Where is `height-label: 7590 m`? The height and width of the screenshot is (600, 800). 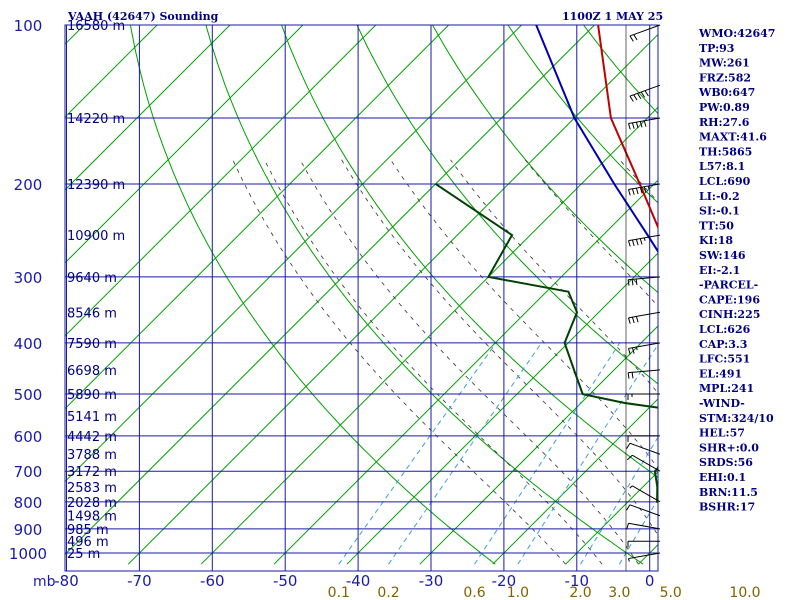 height-label: 7590 m is located at coordinates (92, 344).